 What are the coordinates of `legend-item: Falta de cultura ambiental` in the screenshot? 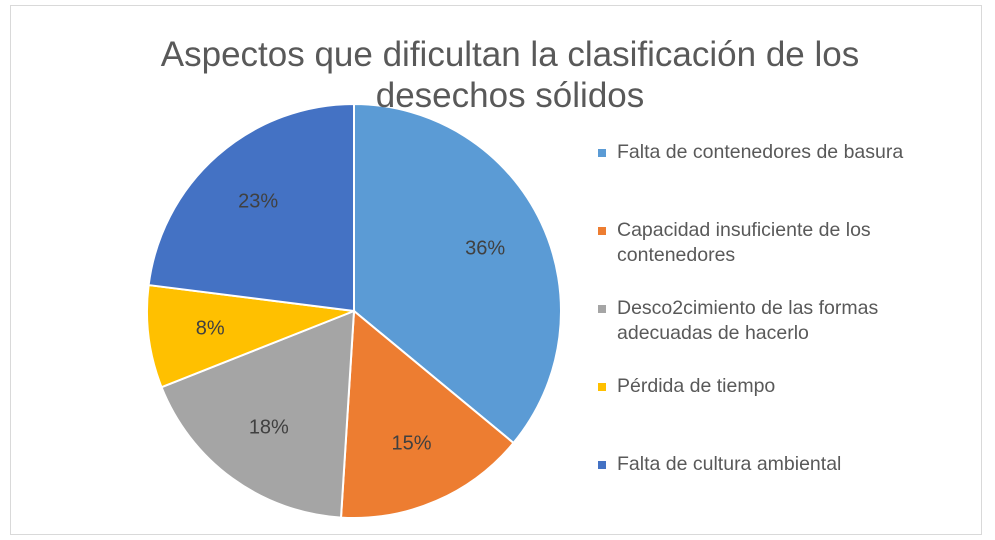 It's located at (763, 464).